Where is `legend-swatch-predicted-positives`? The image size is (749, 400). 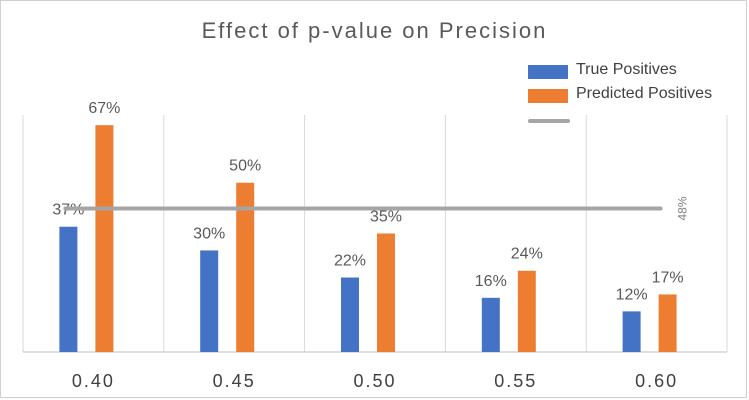 legend-swatch-predicted-positives is located at coordinates (548, 96).